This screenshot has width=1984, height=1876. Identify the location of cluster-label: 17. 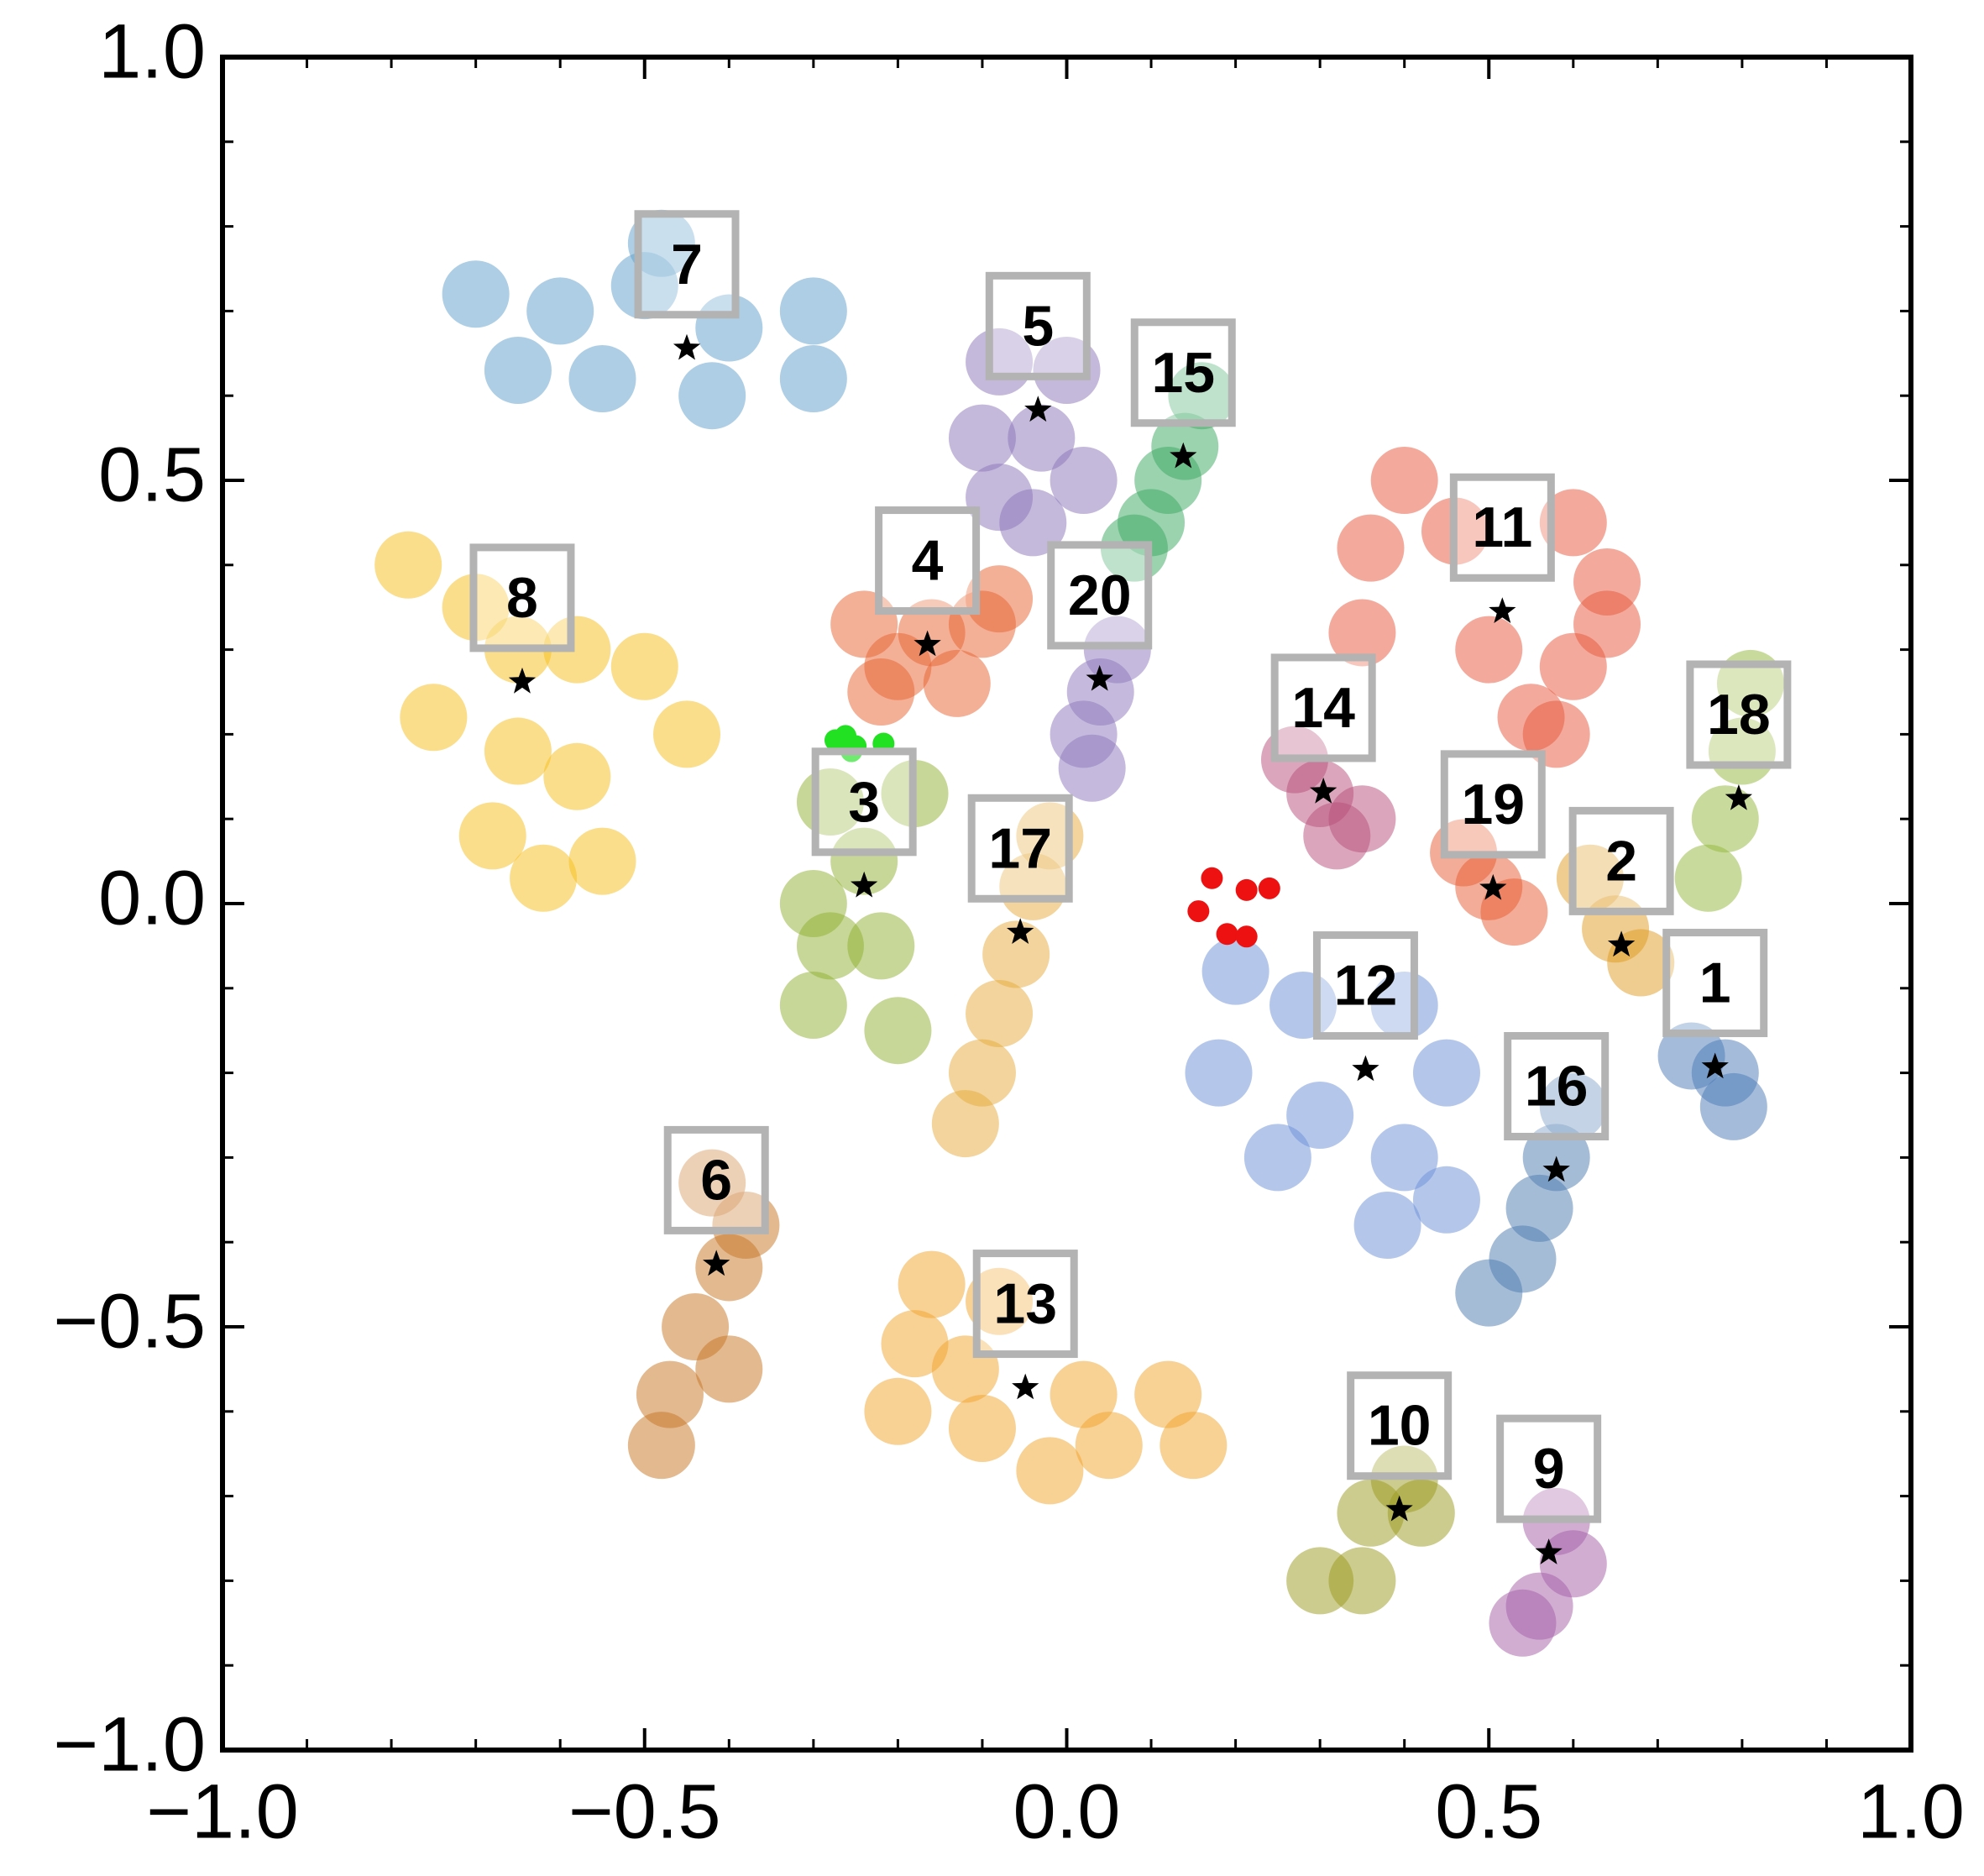
(1020, 848).